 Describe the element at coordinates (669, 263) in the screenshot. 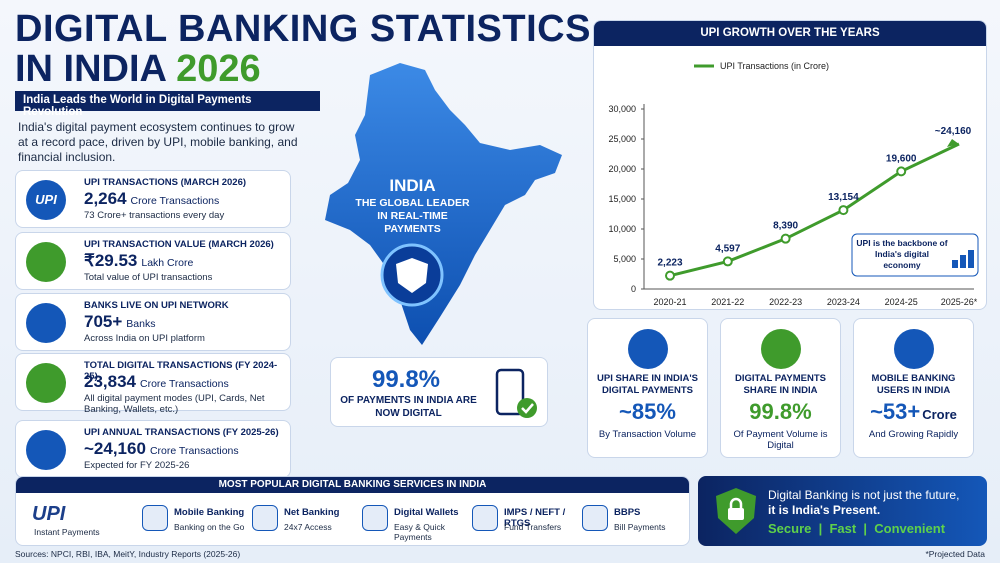

I see `value-label: 2,223` at that location.